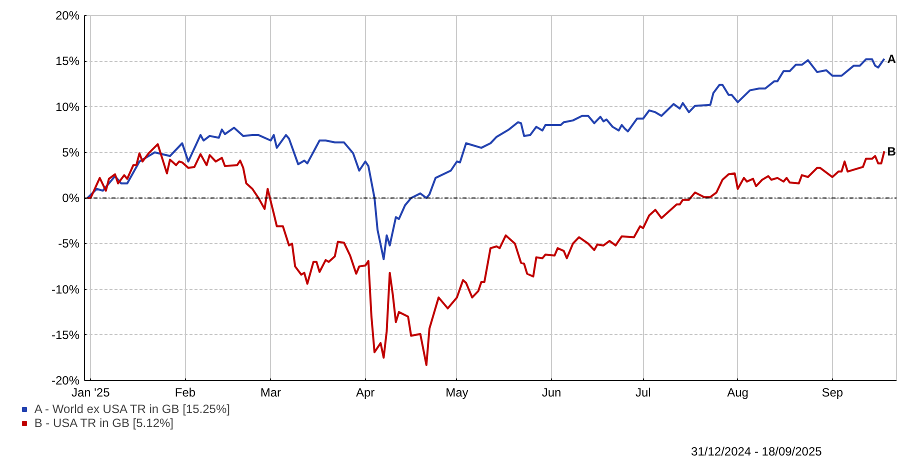  I want to click on x-tick-label: Aug, so click(737, 393).